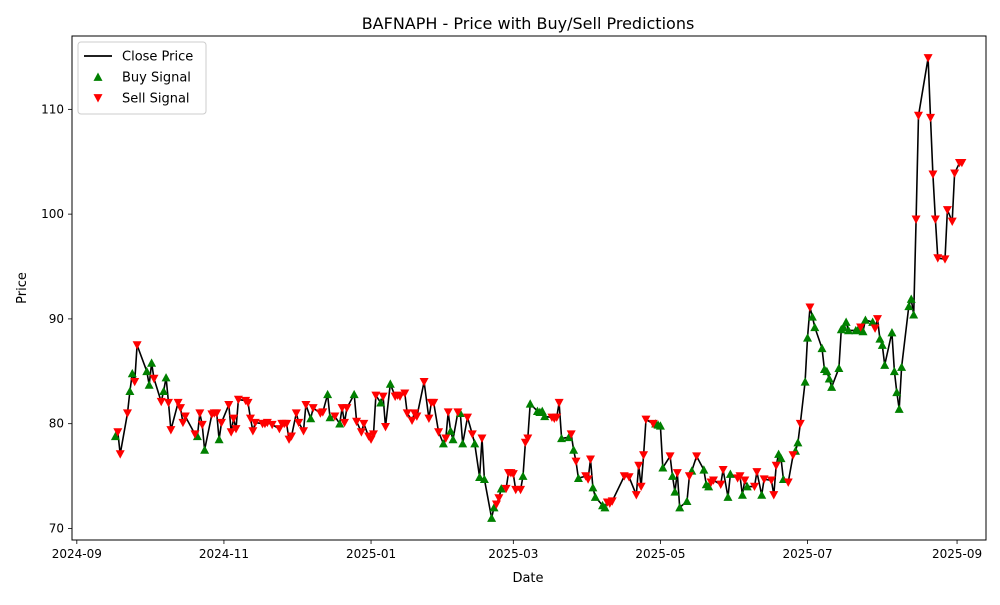  What do you see at coordinates (224, 554) in the screenshot?
I see `x-tick-label: 2024-11` at bounding box center [224, 554].